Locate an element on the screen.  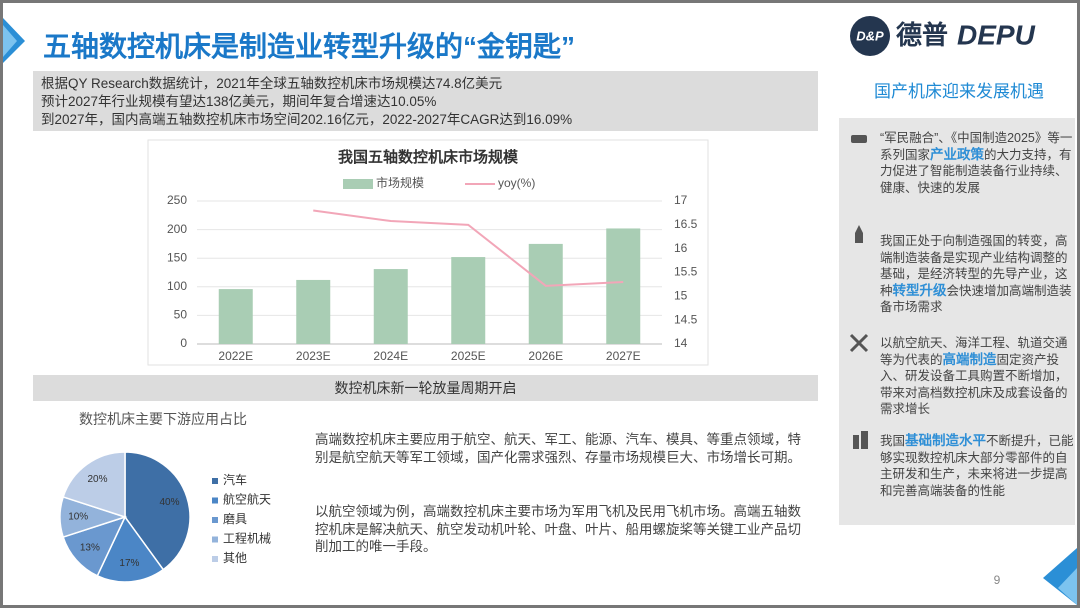
pie-label: 40% is located at coordinates (170, 502).